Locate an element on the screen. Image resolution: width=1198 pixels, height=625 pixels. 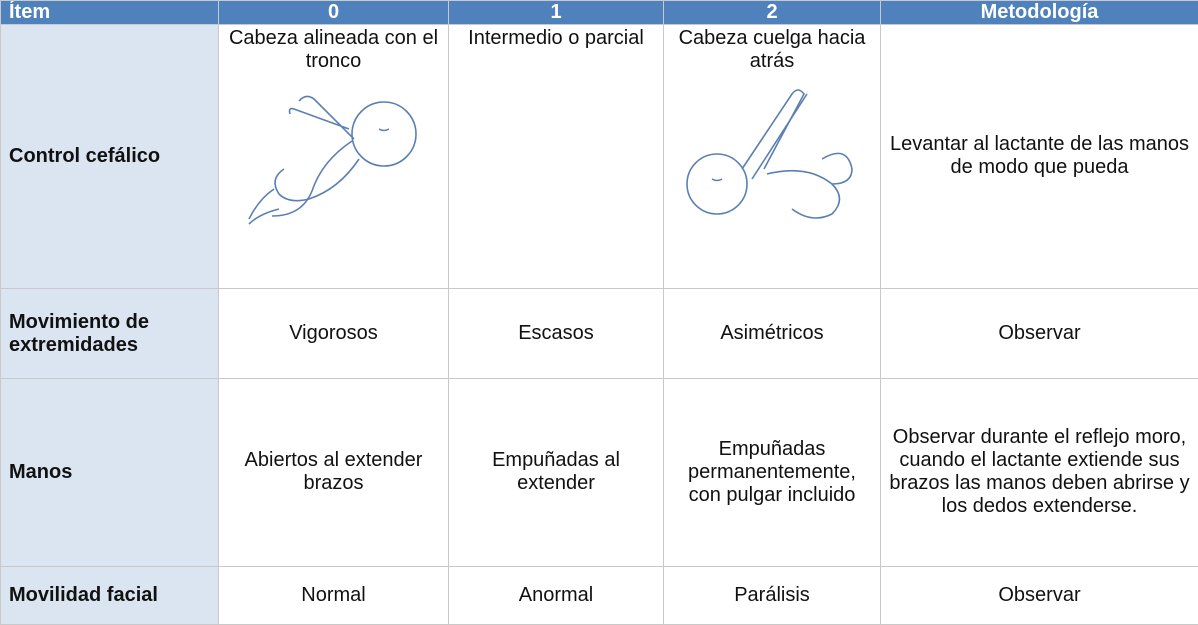
cell-text: Empuñadas al extender is located at coordinates (556, 472).